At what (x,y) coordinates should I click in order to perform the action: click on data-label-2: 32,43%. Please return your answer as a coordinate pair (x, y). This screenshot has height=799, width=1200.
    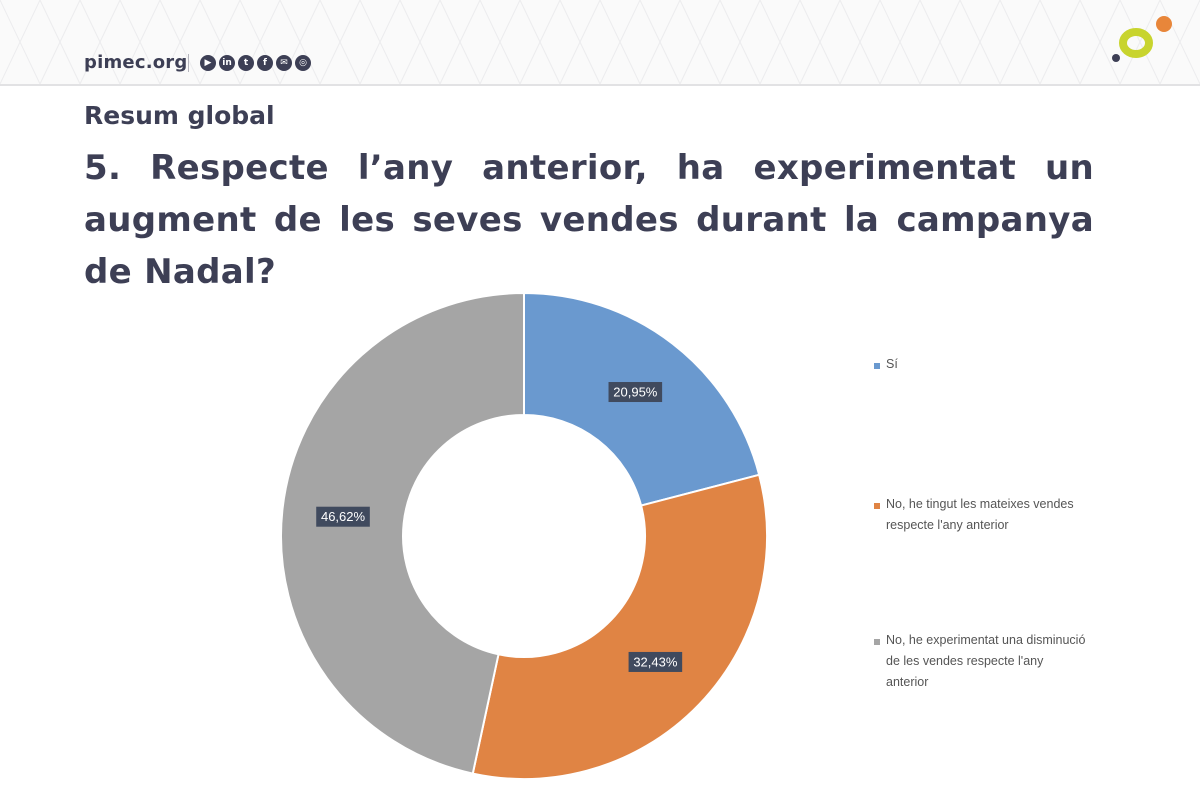
    Looking at the image, I should click on (655, 661).